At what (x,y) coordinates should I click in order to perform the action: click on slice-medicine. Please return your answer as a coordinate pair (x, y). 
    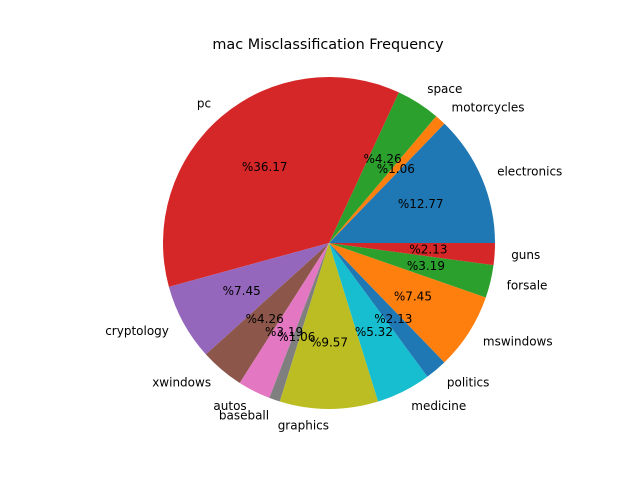
    Looking at the image, I should click on (378, 322).